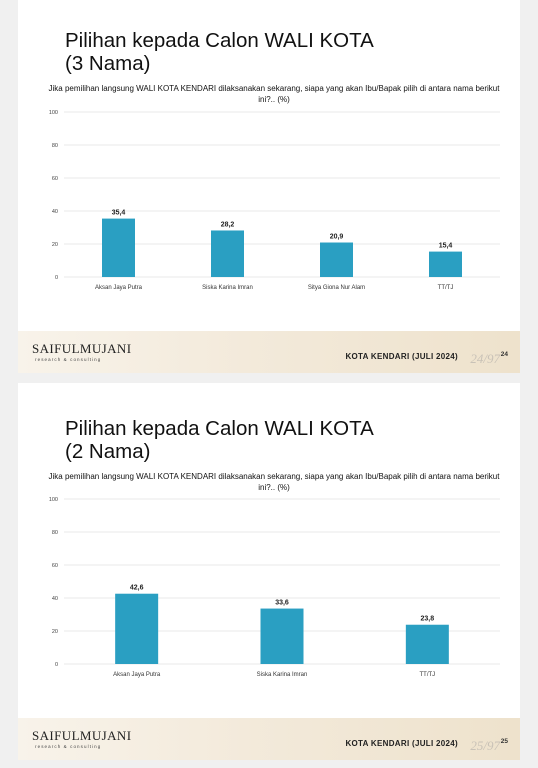 This screenshot has width=538, height=768. Describe the element at coordinates (485, 358) in the screenshot. I see `handwritten-page-mark: 24/97` at that location.